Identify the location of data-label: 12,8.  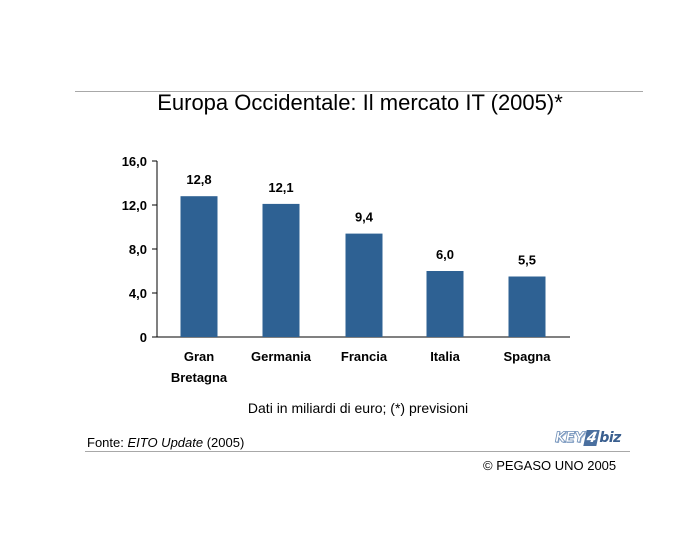
(198, 179).